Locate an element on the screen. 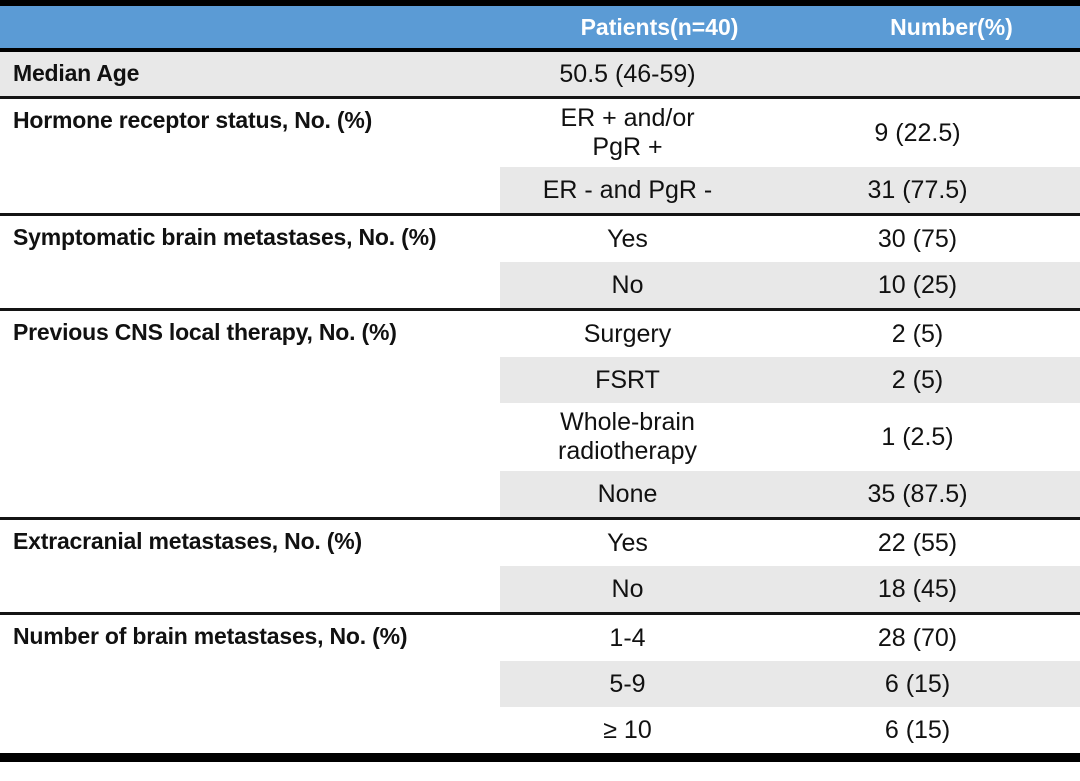  value-line: 50.5 (46-59) is located at coordinates (627, 73).